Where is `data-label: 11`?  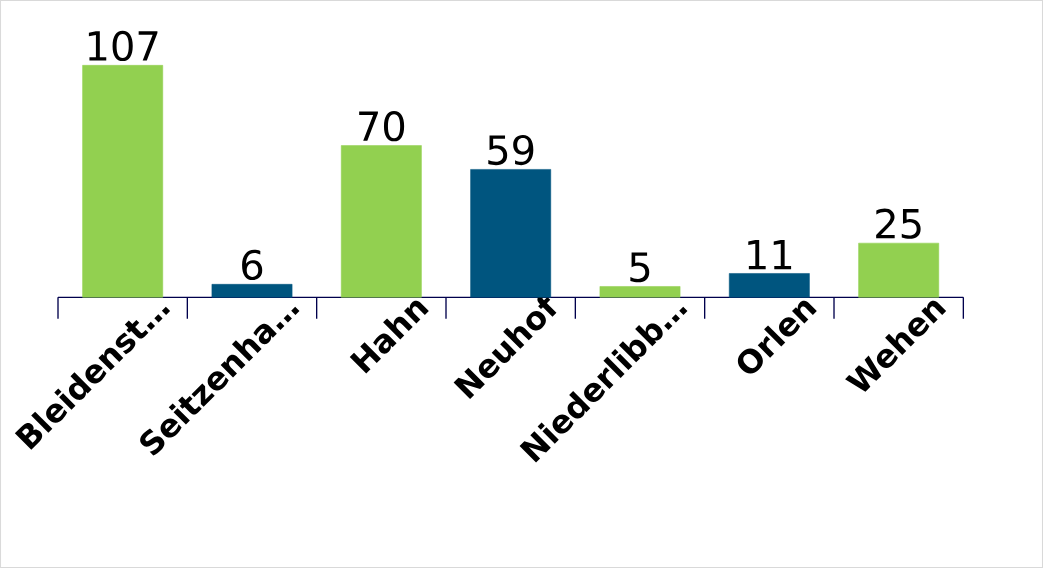 data-label: 11 is located at coordinates (770, 255).